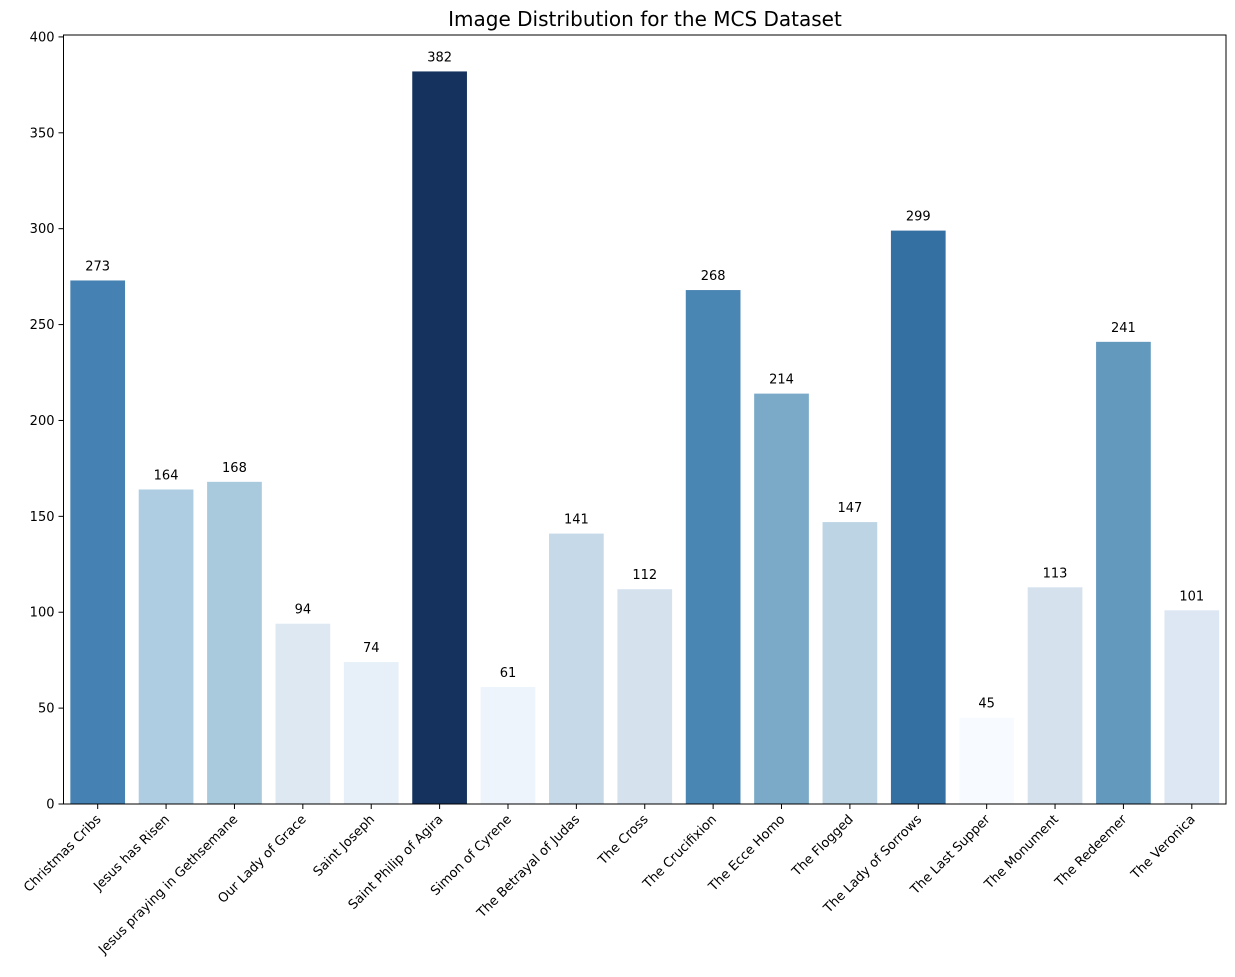  What do you see at coordinates (439, 57) in the screenshot?
I see `bar-value-label: 382` at bounding box center [439, 57].